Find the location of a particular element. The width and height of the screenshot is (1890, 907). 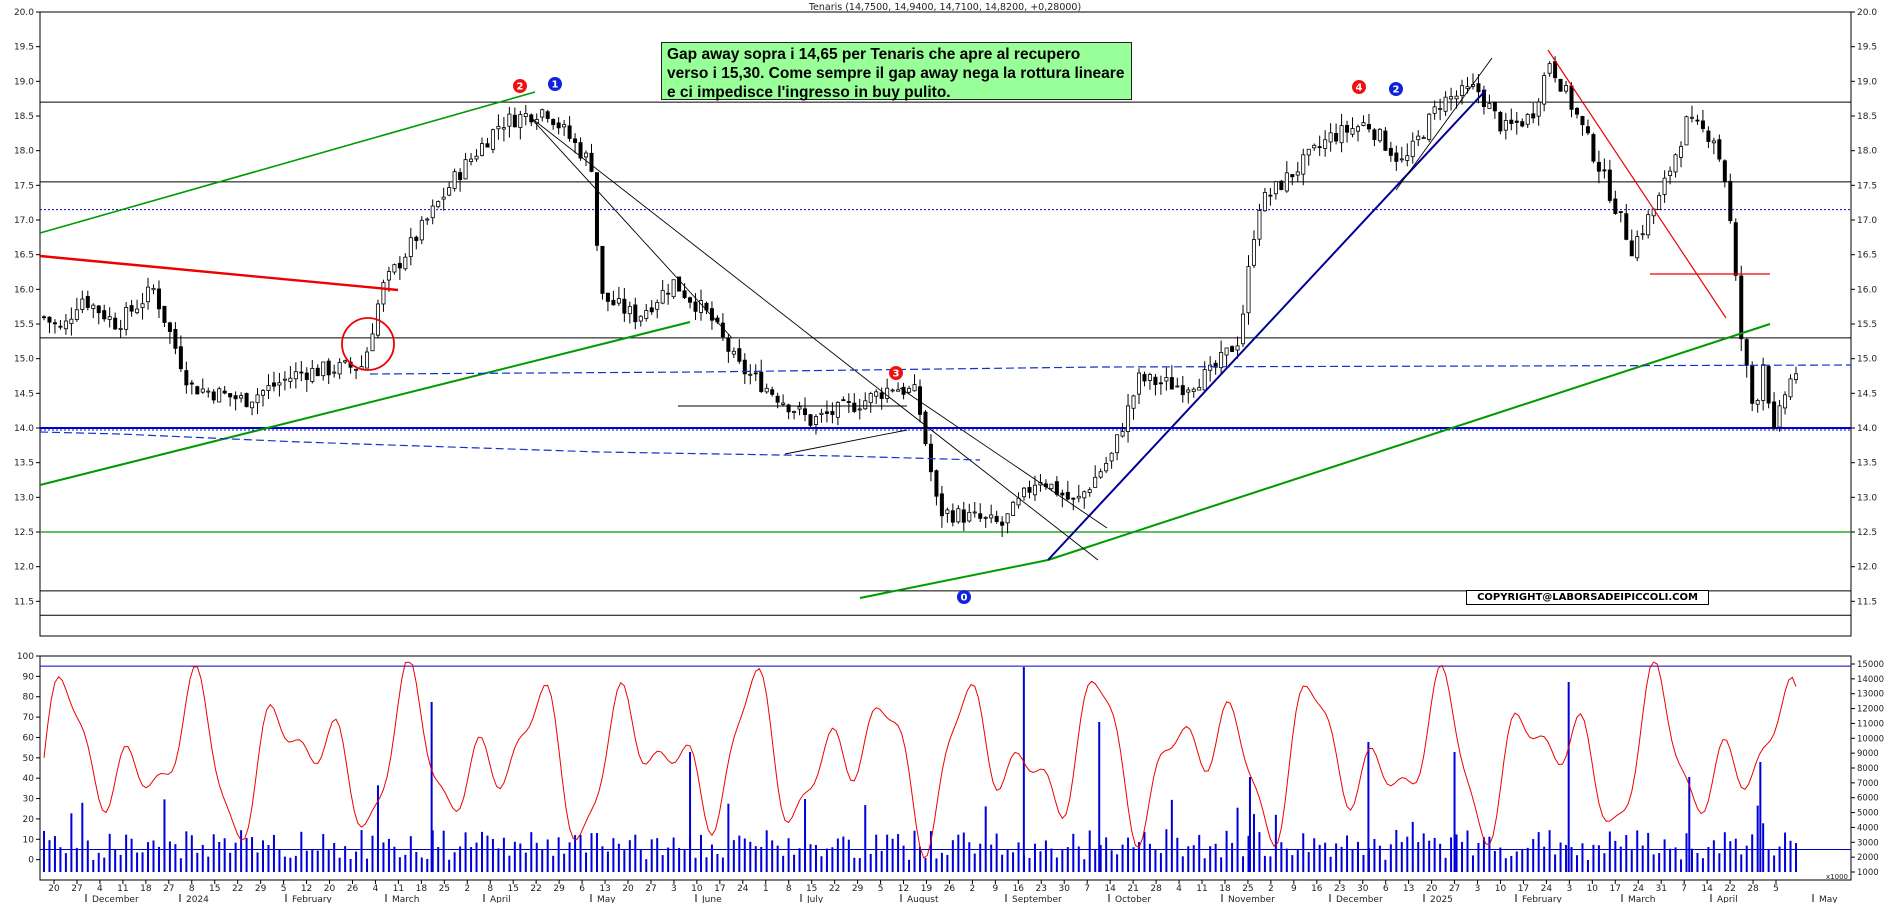

volume-tick-label: 7000 is located at coordinates (1868, 784).